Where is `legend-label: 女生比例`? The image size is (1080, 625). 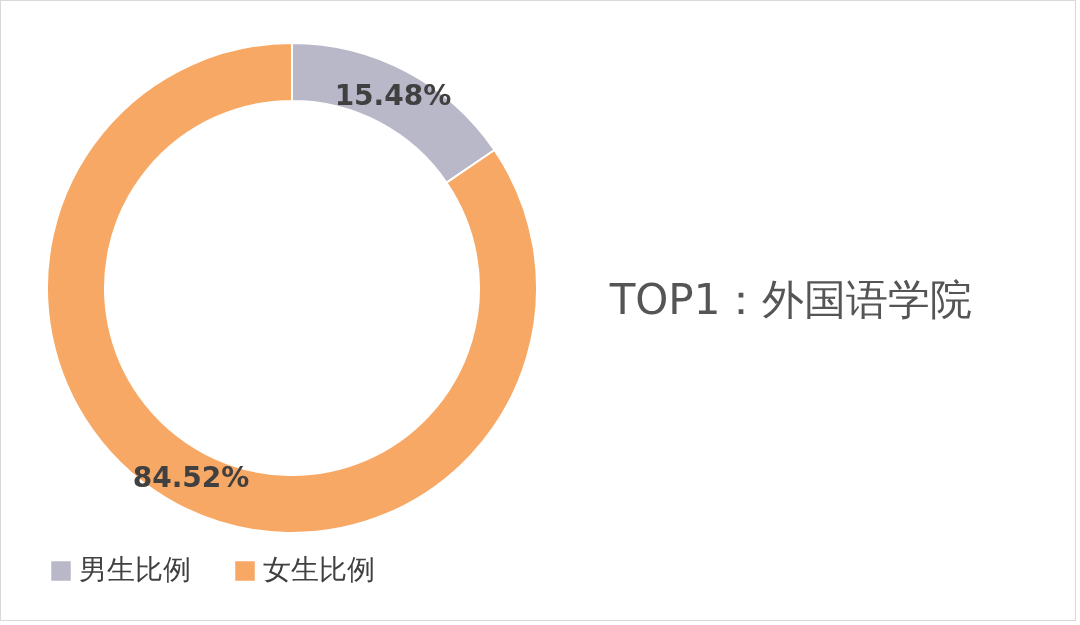 legend-label: 女生比例 is located at coordinates (319, 569).